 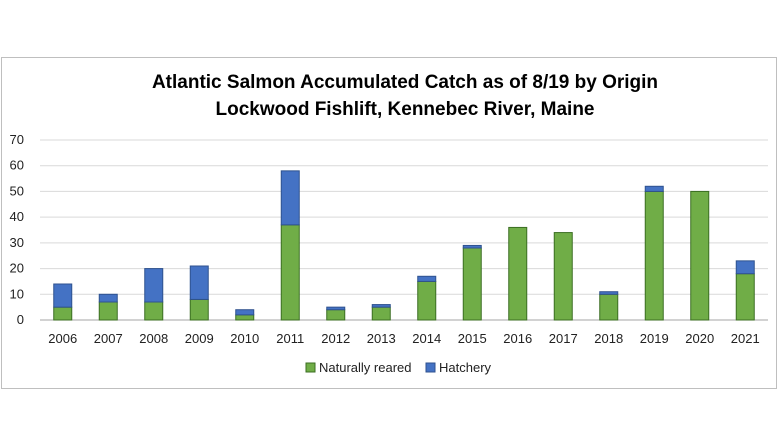 I want to click on legend-label: Naturally reared, so click(x=365, y=367).